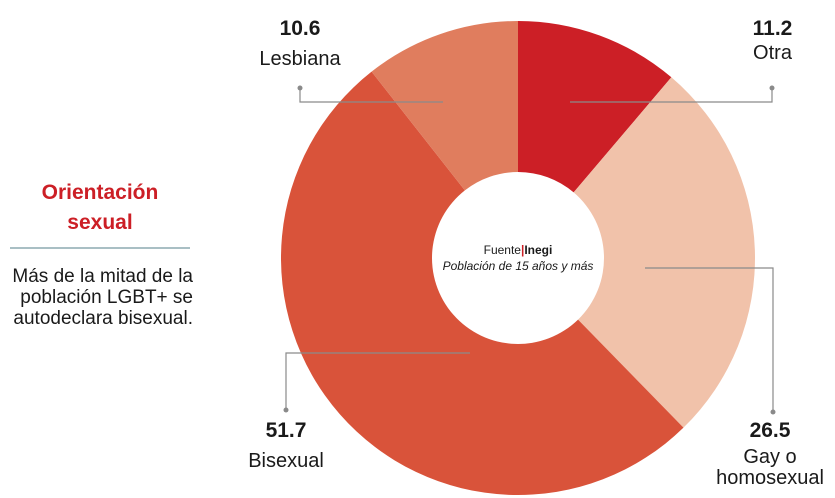 The height and width of the screenshot is (498, 835). Describe the element at coordinates (770, 430) in the screenshot. I see `value-label: 26.5` at that location.